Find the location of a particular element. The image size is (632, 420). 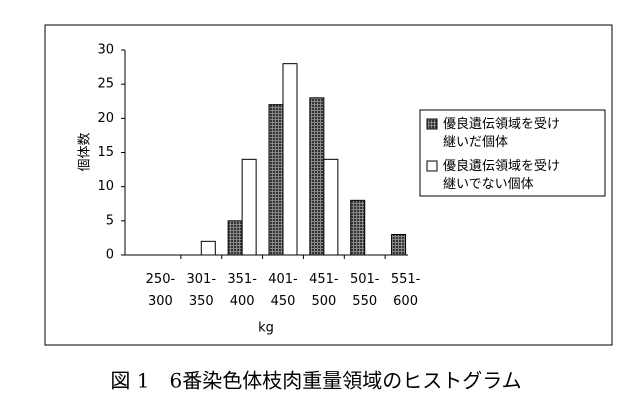

legend-label: 優良遺伝領域を受け継いだ個体 is located at coordinates (501, 133).